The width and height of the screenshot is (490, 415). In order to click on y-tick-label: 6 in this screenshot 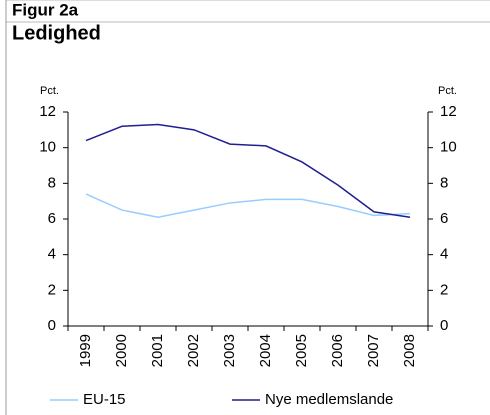, I will do `click(52, 218)`.